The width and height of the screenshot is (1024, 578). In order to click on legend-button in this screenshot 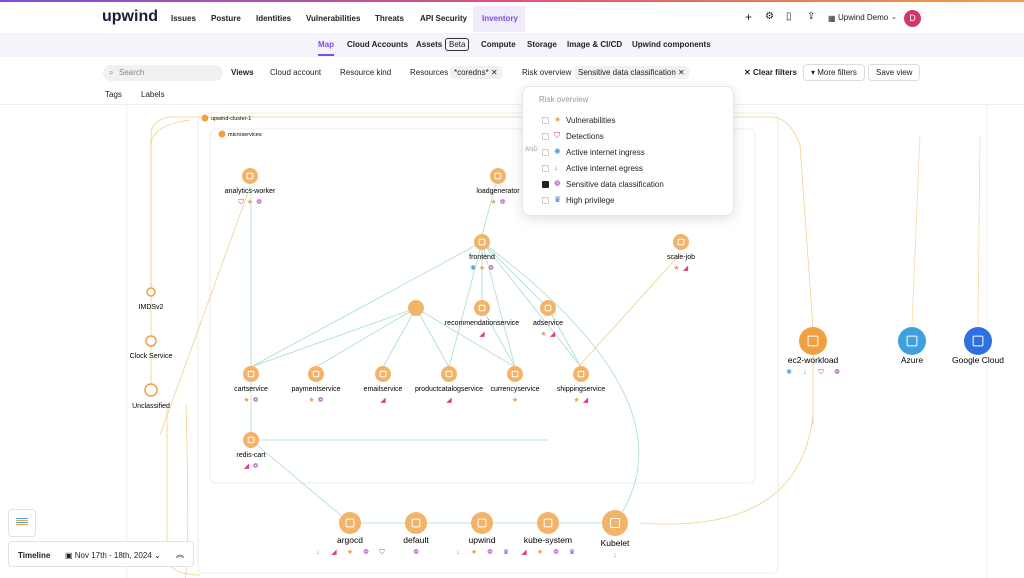, I will do `click(22, 523)`.